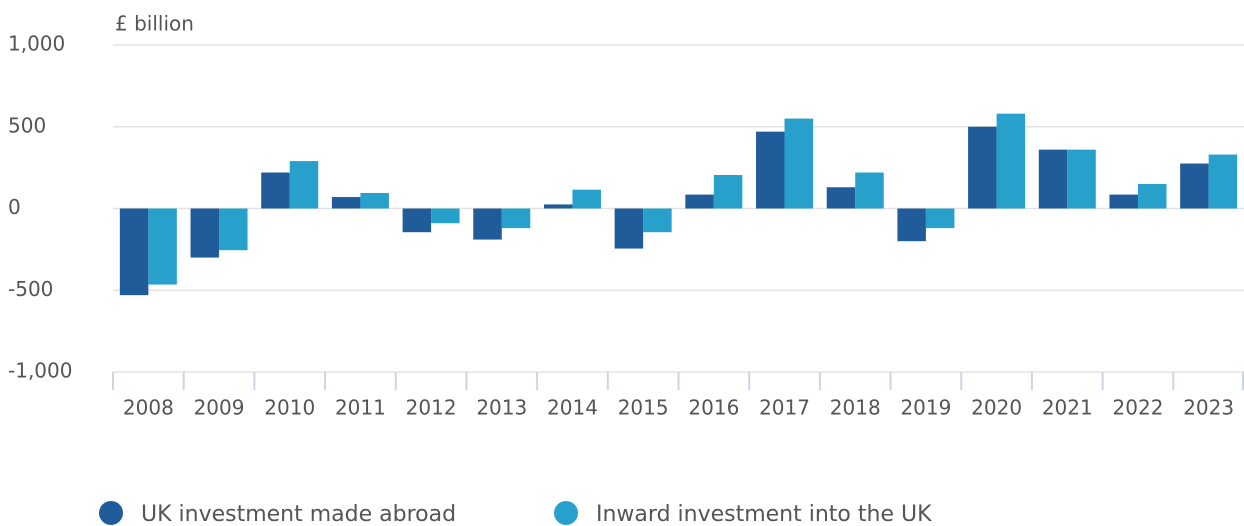 This screenshot has width=1244, height=526. I want to click on y-tick-label: 500, so click(27, 125).